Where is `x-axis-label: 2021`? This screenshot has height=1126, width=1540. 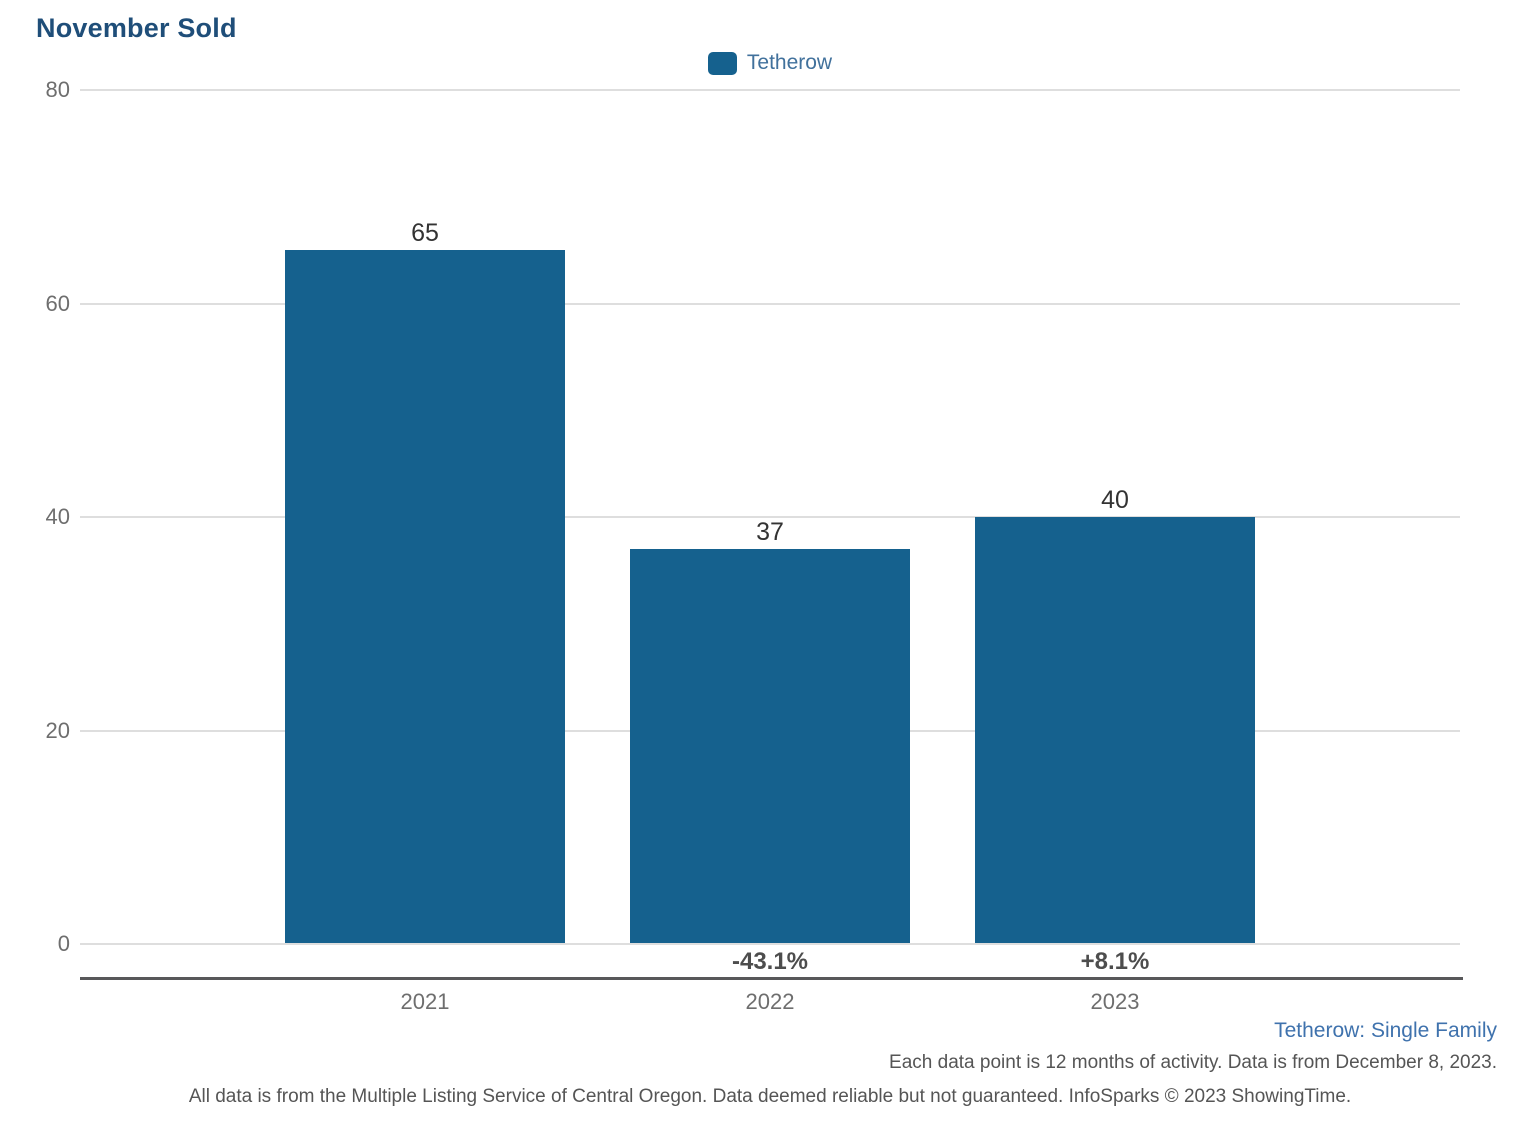 x-axis-label: 2021 is located at coordinates (425, 1001).